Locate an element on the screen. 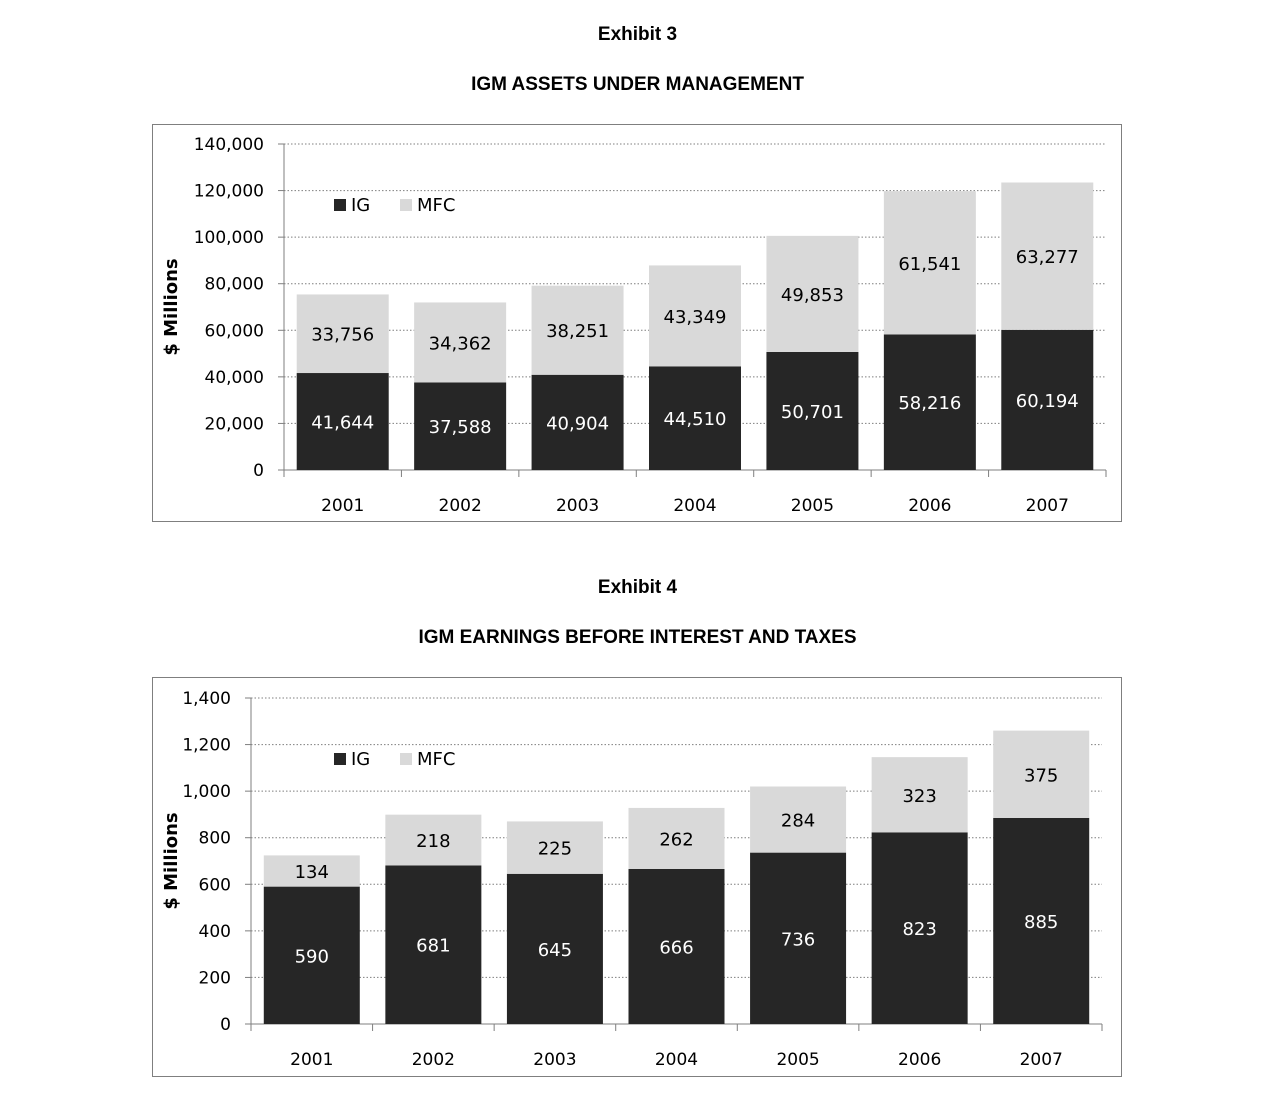  data-label-ig: 885 is located at coordinates (1041, 922).